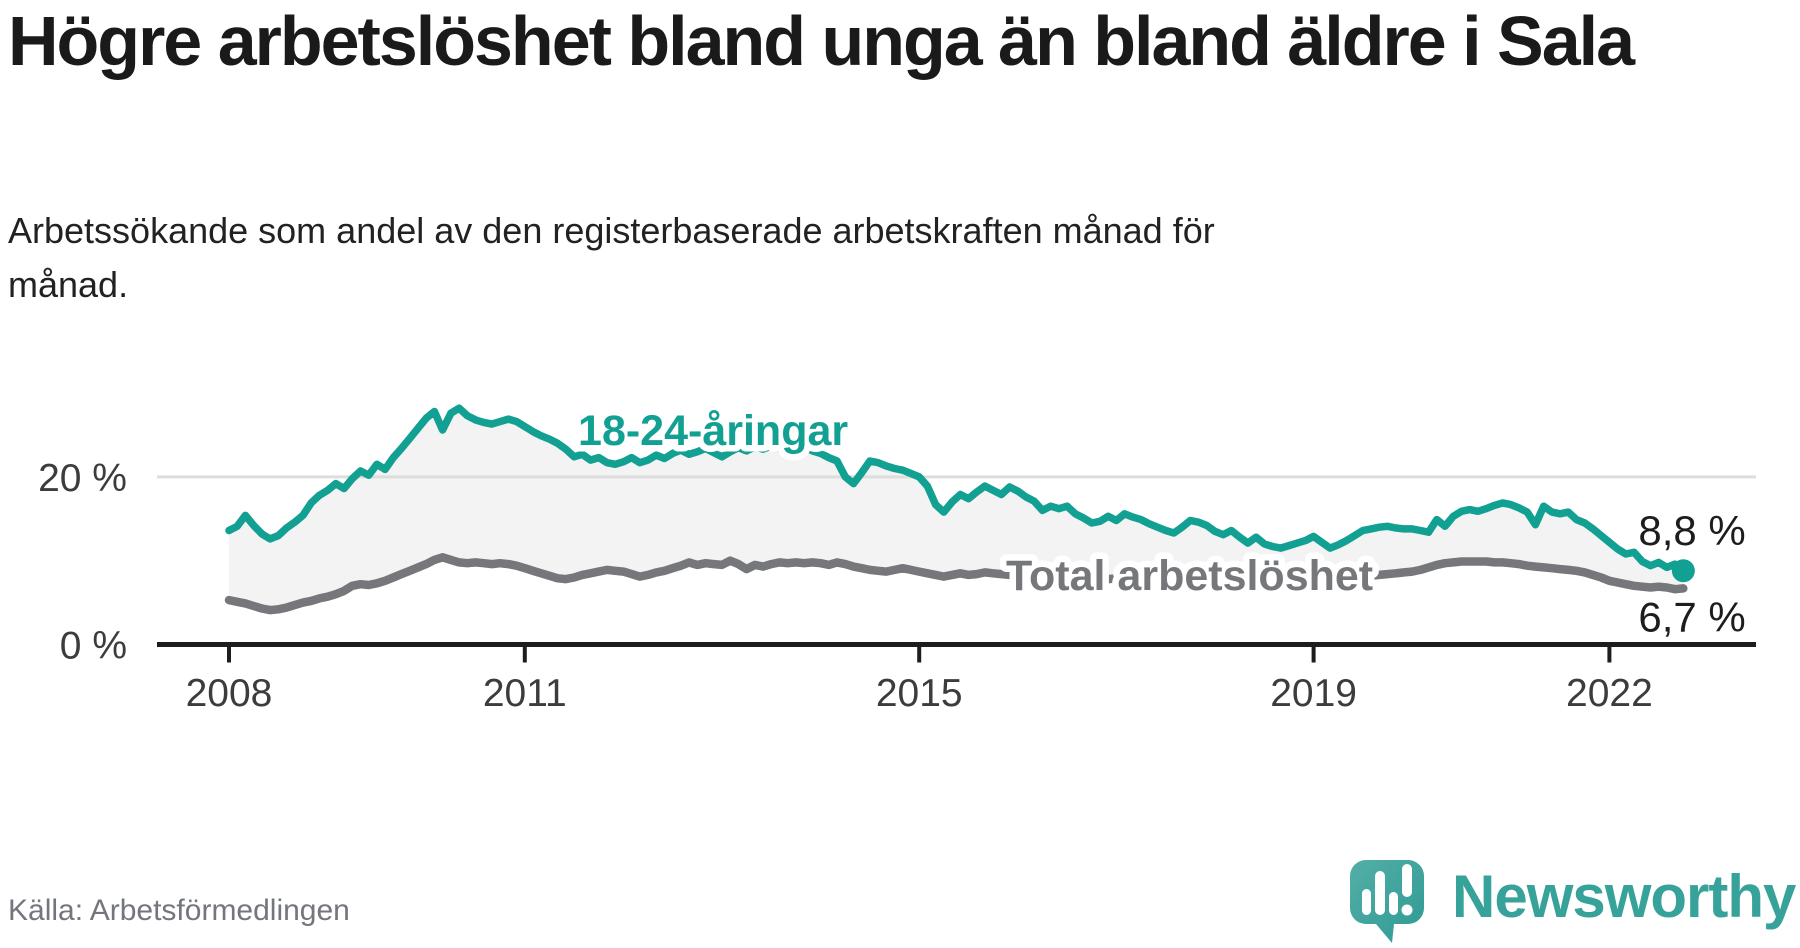  What do you see at coordinates (1691, 616) in the screenshot?
I see `end-value-label-total: 6,7 %` at bounding box center [1691, 616].